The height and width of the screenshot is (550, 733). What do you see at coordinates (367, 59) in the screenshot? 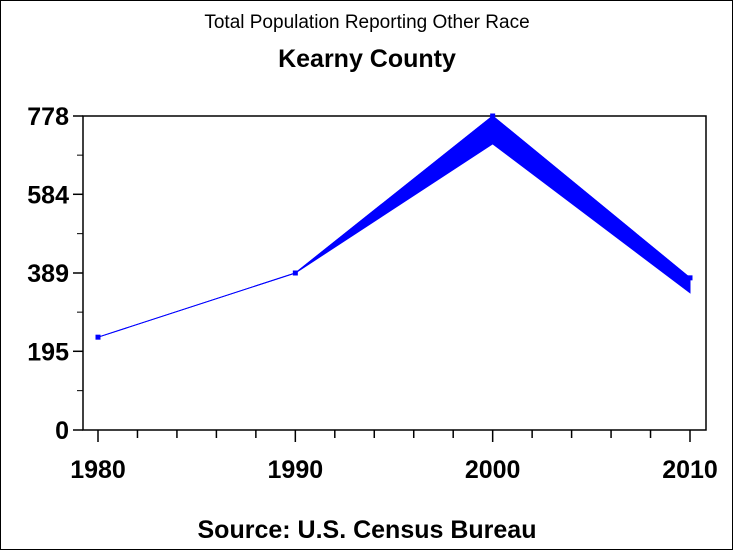
I see `chart-subtitle: Kearny County` at bounding box center [367, 59].